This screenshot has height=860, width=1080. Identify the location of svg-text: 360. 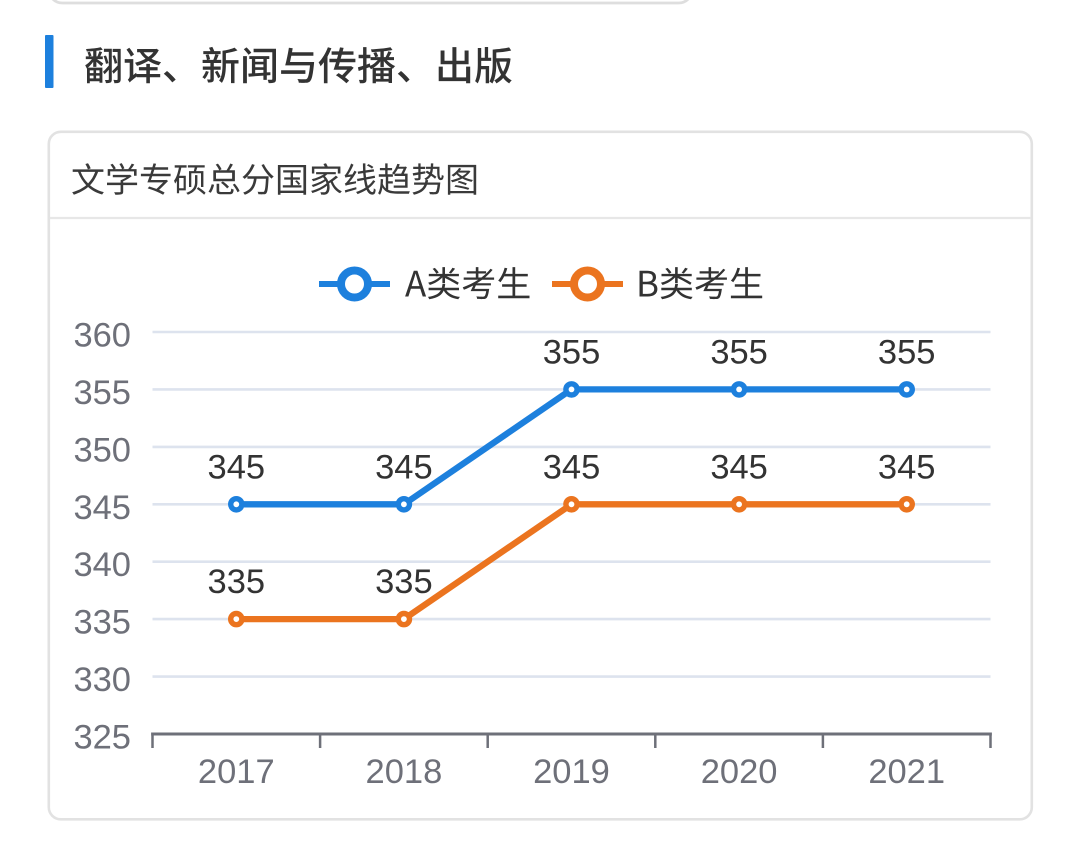
(102, 336).